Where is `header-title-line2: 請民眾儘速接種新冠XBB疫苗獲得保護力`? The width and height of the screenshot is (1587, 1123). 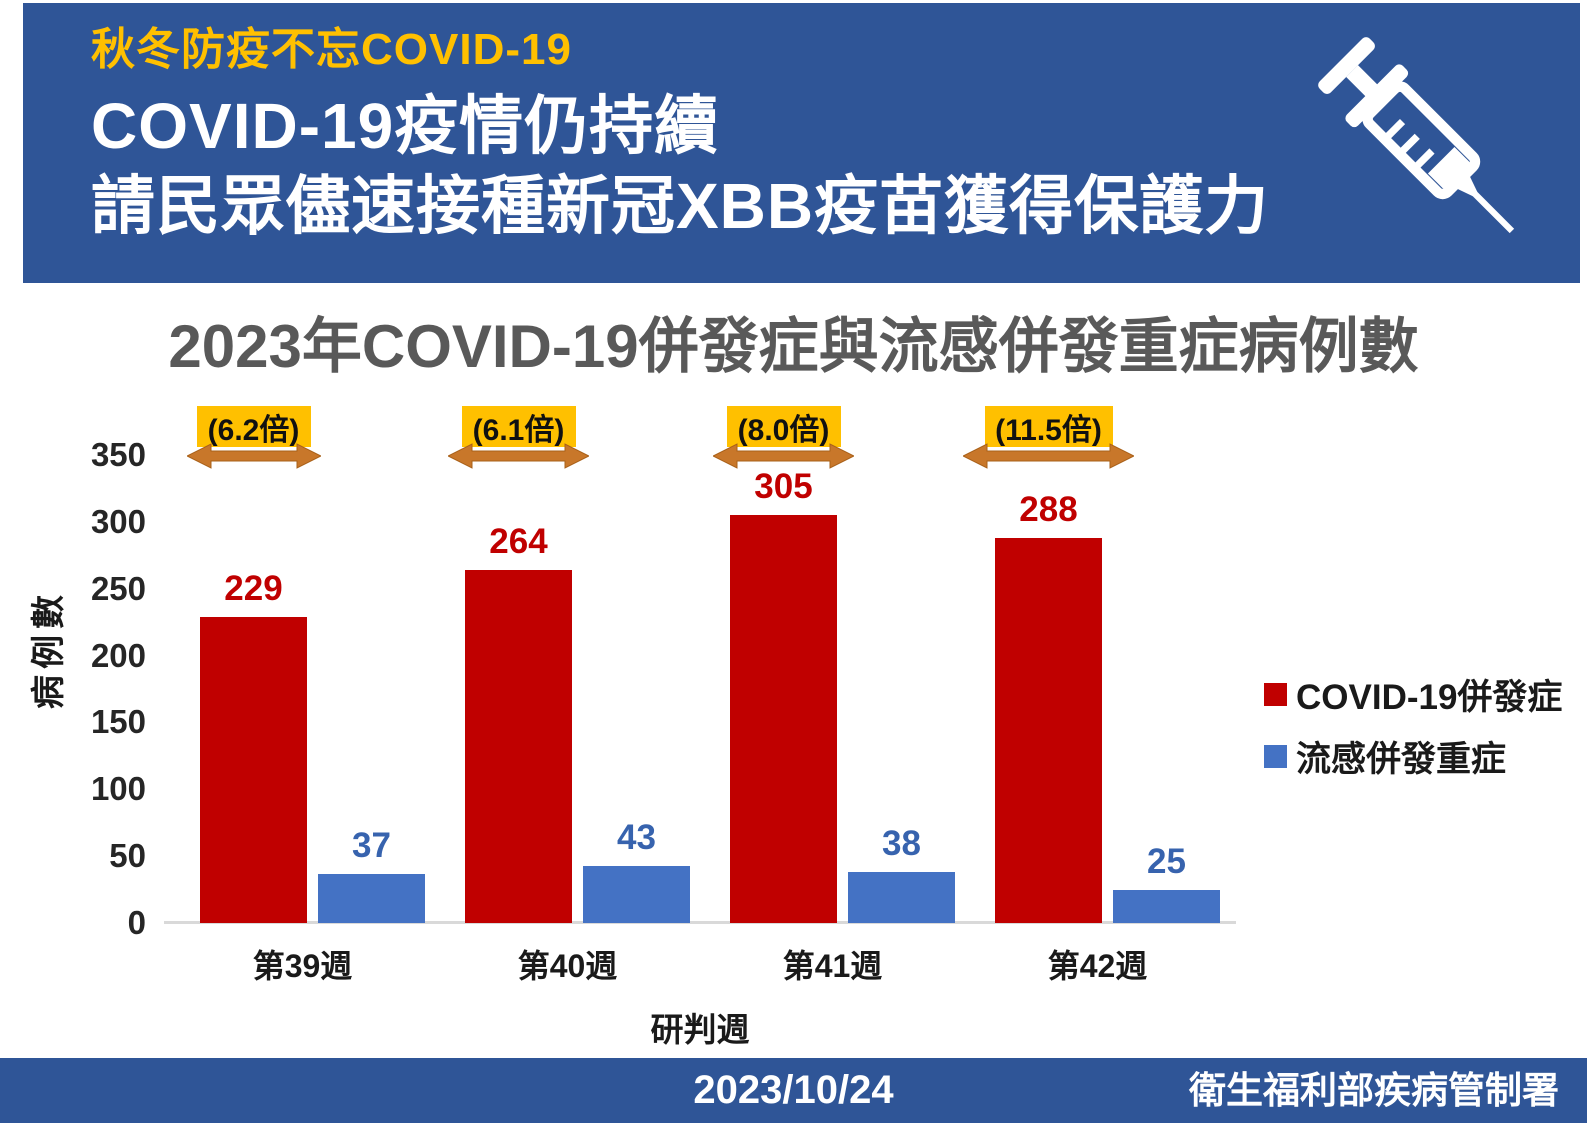 header-title-line2: 請民眾儘速接種新冠XBB疫苗獲得保護力 is located at coordinates (680, 206).